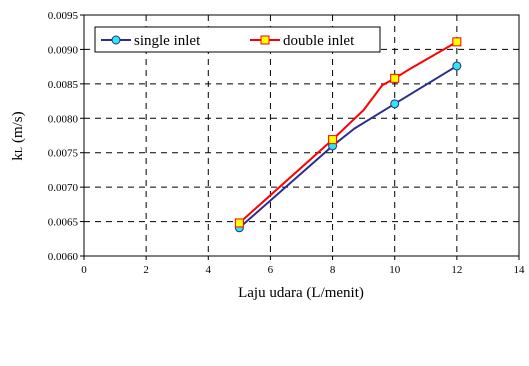 The image size is (529, 366). I want to click on legend-marker-single, so click(116, 40).